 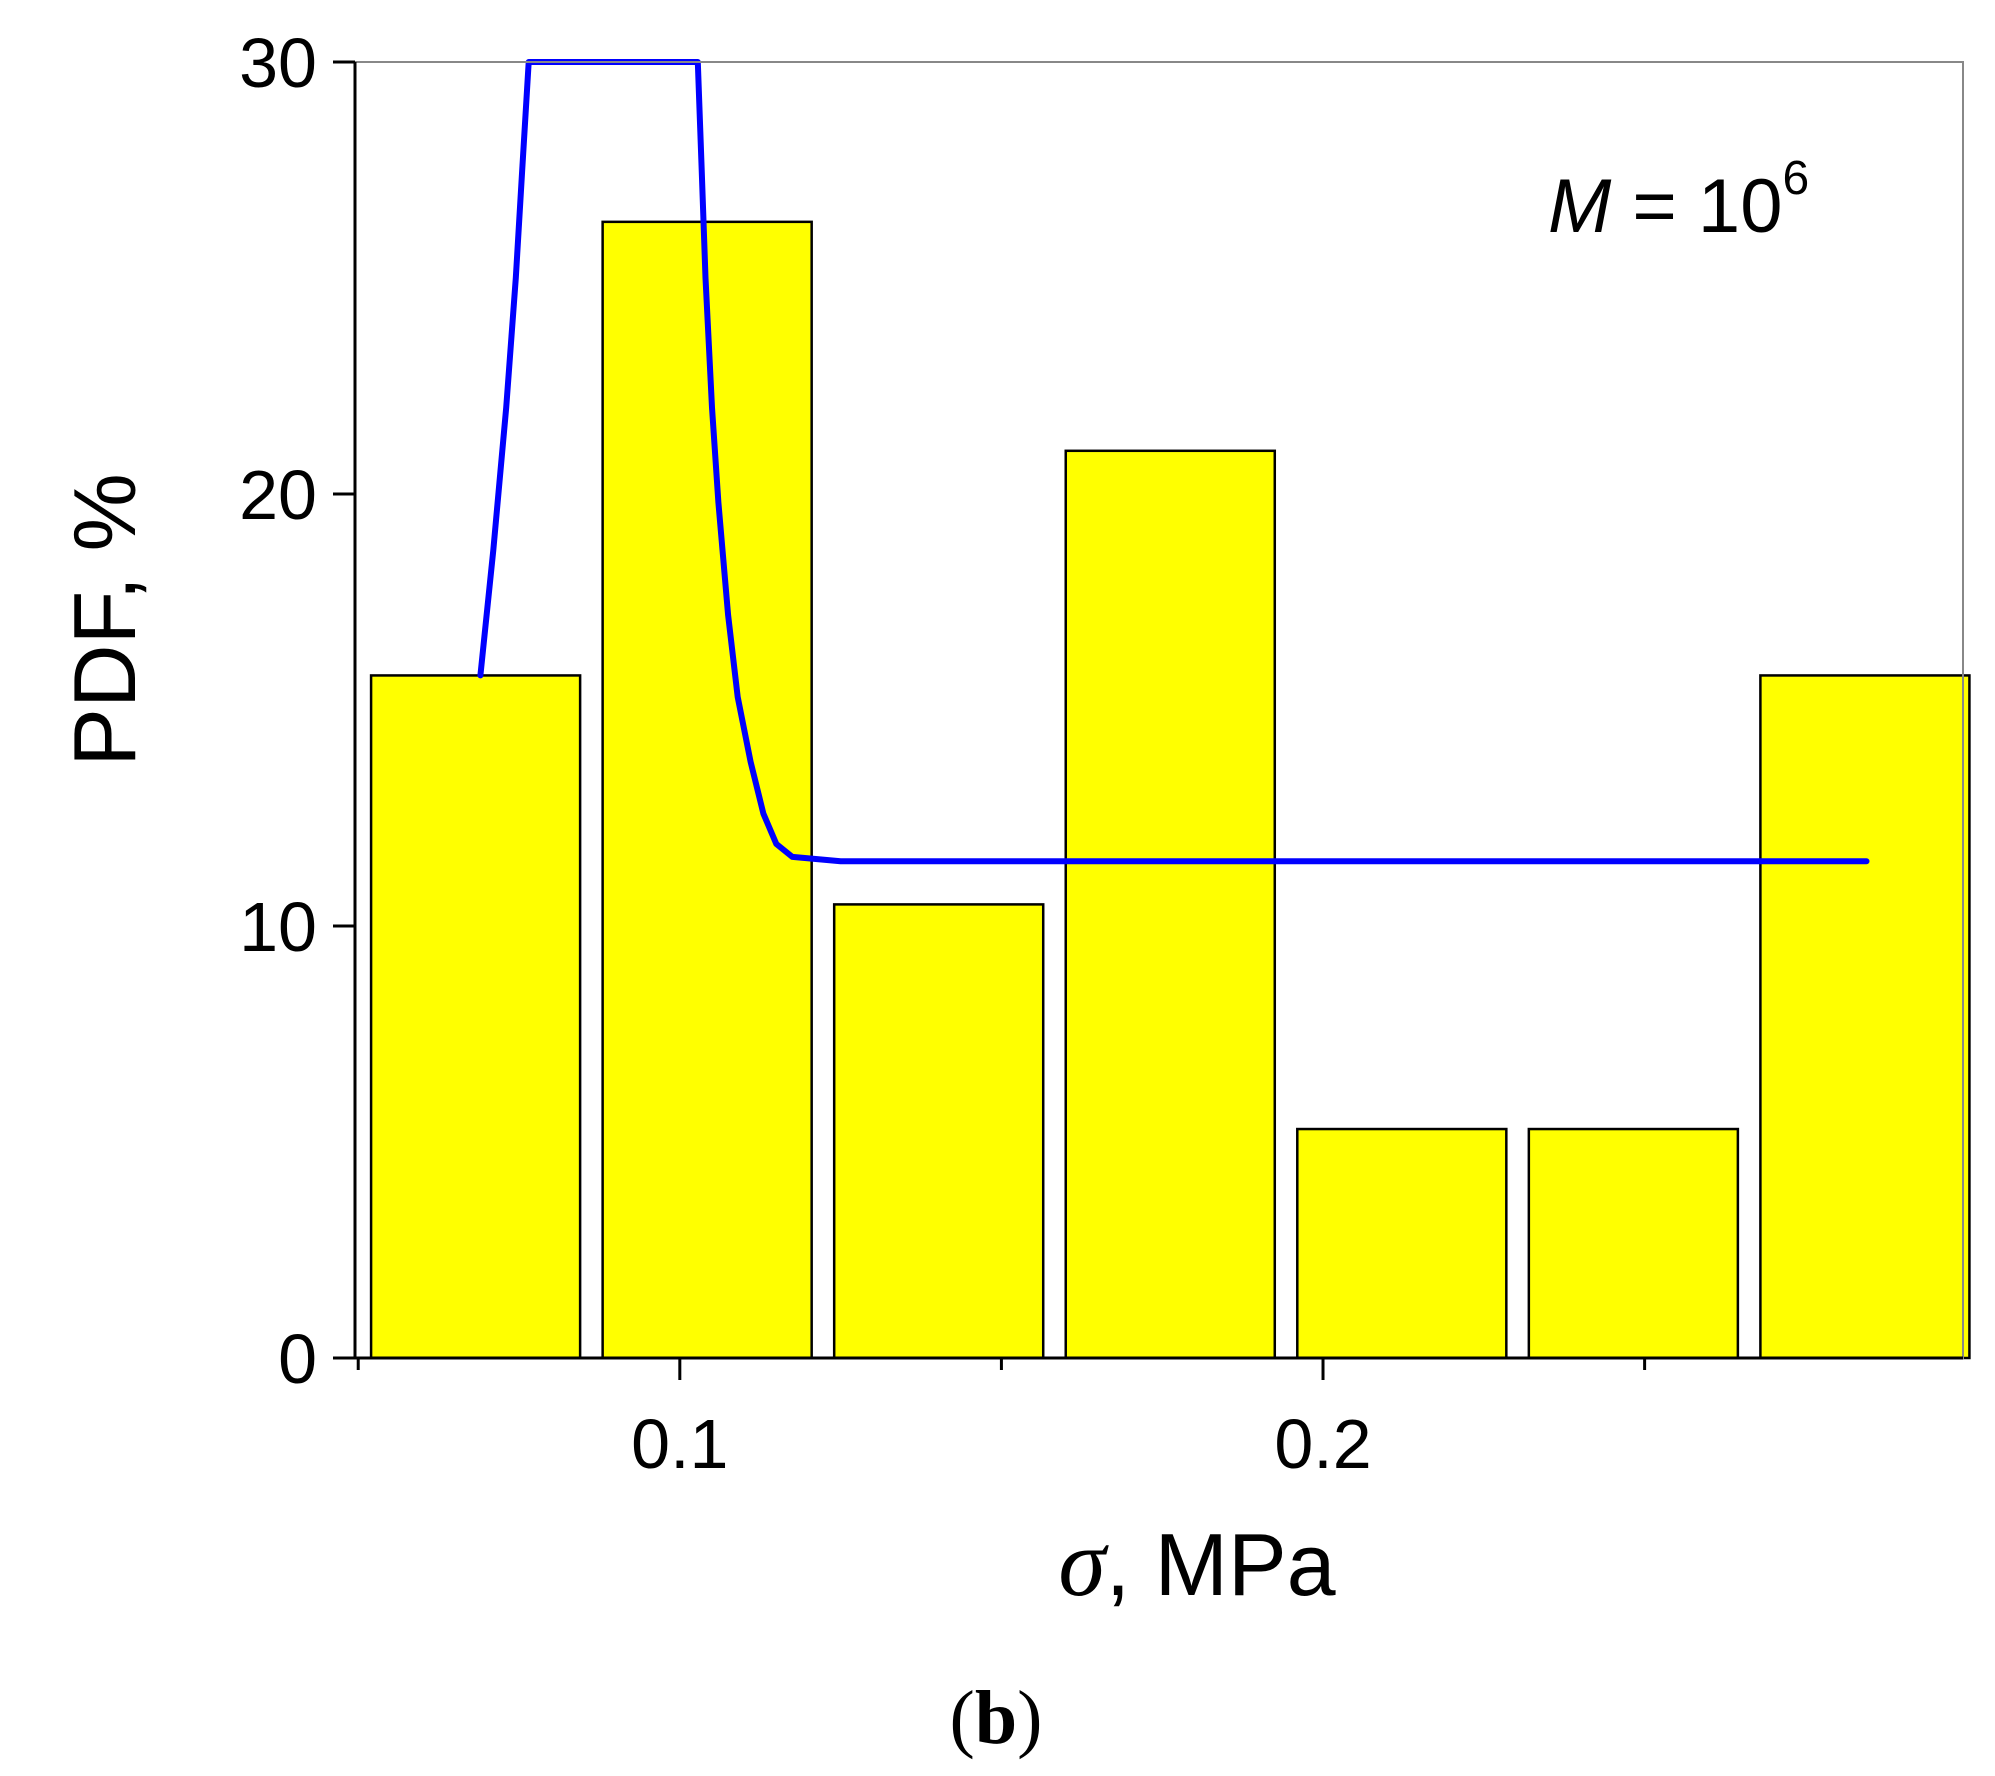 What do you see at coordinates (1029, 1718) in the screenshot?
I see `panel-label-close: )` at bounding box center [1029, 1718].